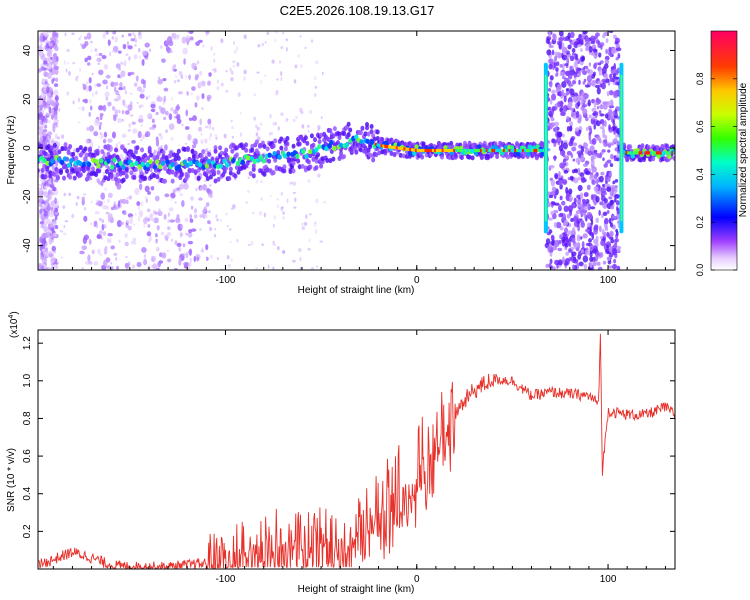  I want to click on snr-ytick-label: 0.6, so click(27, 456).